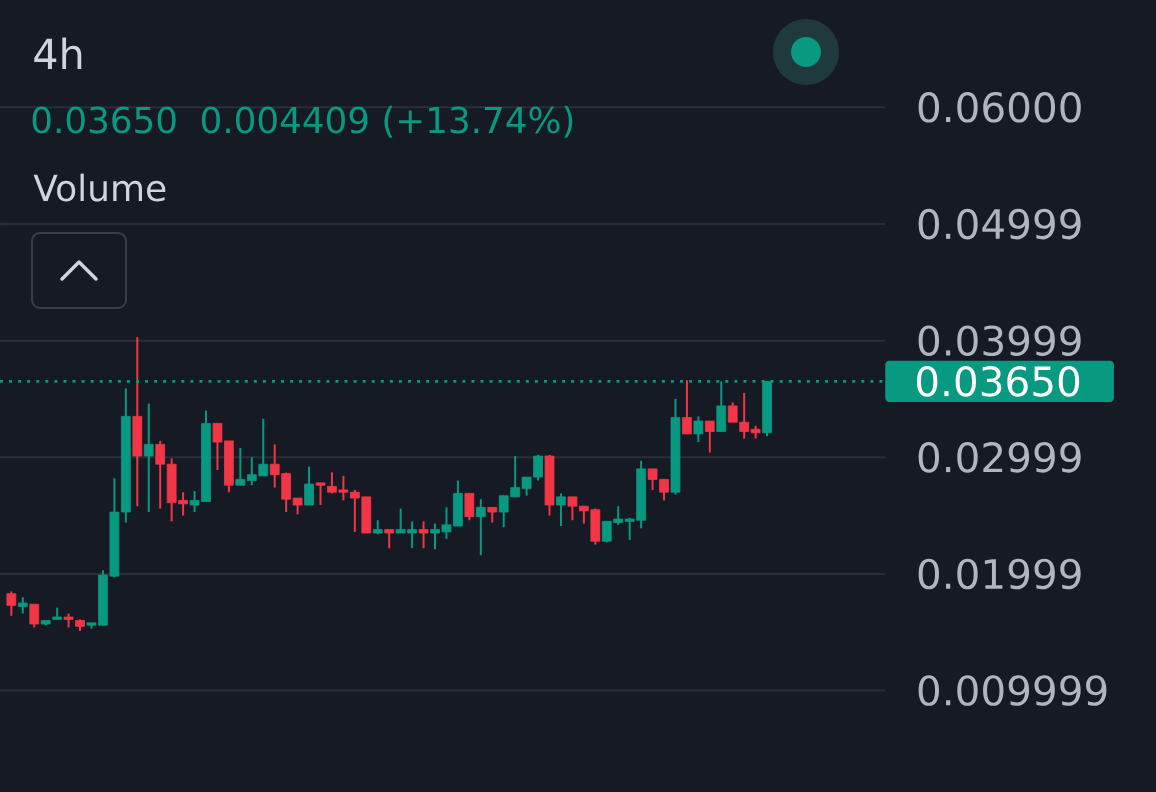  Describe the element at coordinates (999, 457) in the screenshot. I see `y-tick-label: 0.02999` at that location.